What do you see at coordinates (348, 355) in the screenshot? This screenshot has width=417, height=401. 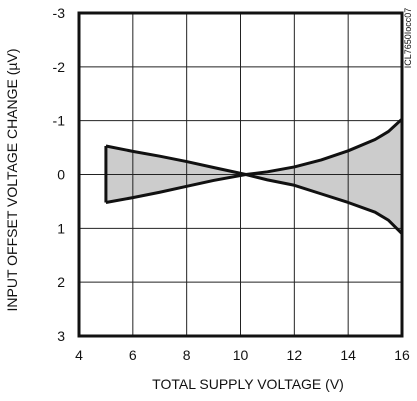 I see `x-tick-label: 14` at bounding box center [348, 355].